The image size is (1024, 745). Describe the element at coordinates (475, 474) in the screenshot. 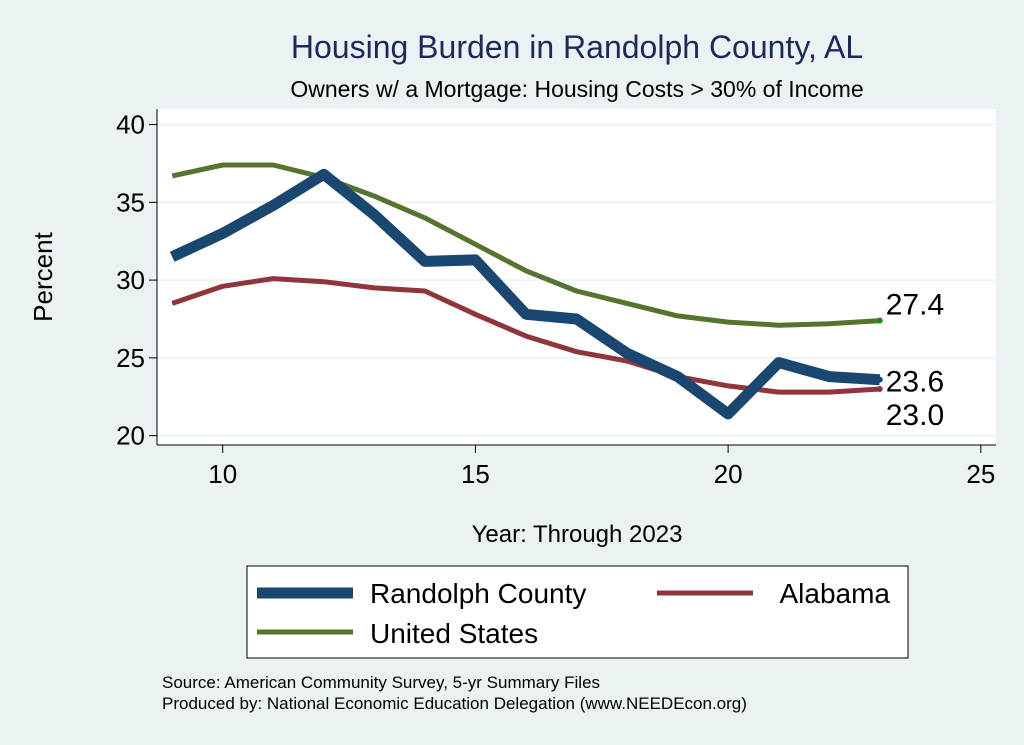

I see `x-tick-label-15: 15` at that location.